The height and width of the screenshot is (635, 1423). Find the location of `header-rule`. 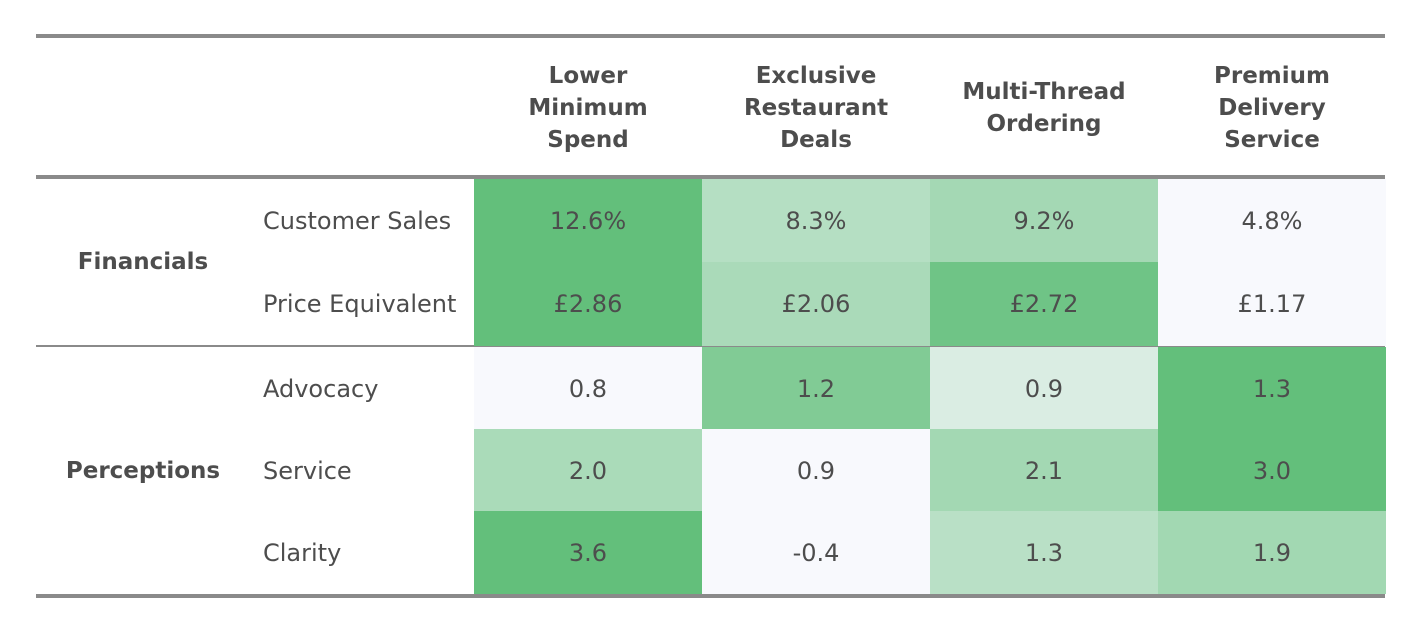

header-rule is located at coordinates (710, 177).